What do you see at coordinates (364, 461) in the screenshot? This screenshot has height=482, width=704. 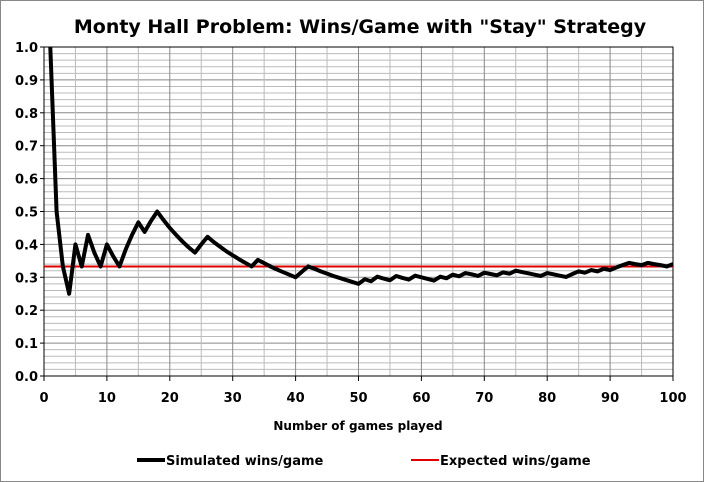 I see `legend: Simulated wins/game Expected wins/game` at bounding box center [364, 461].